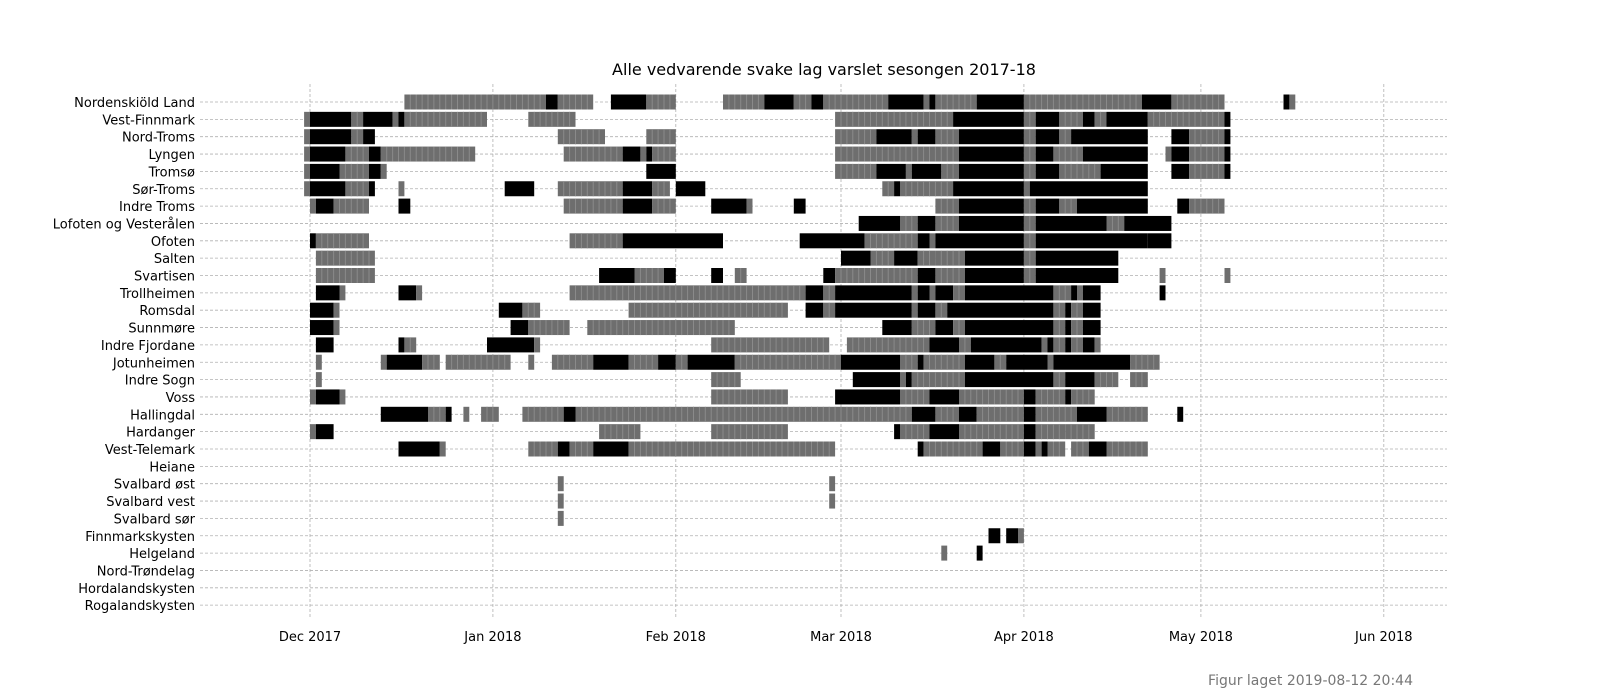 This screenshot has height=700, width=1600. What do you see at coordinates (157, 294) in the screenshot?
I see `region-label: Trollheimen` at bounding box center [157, 294].